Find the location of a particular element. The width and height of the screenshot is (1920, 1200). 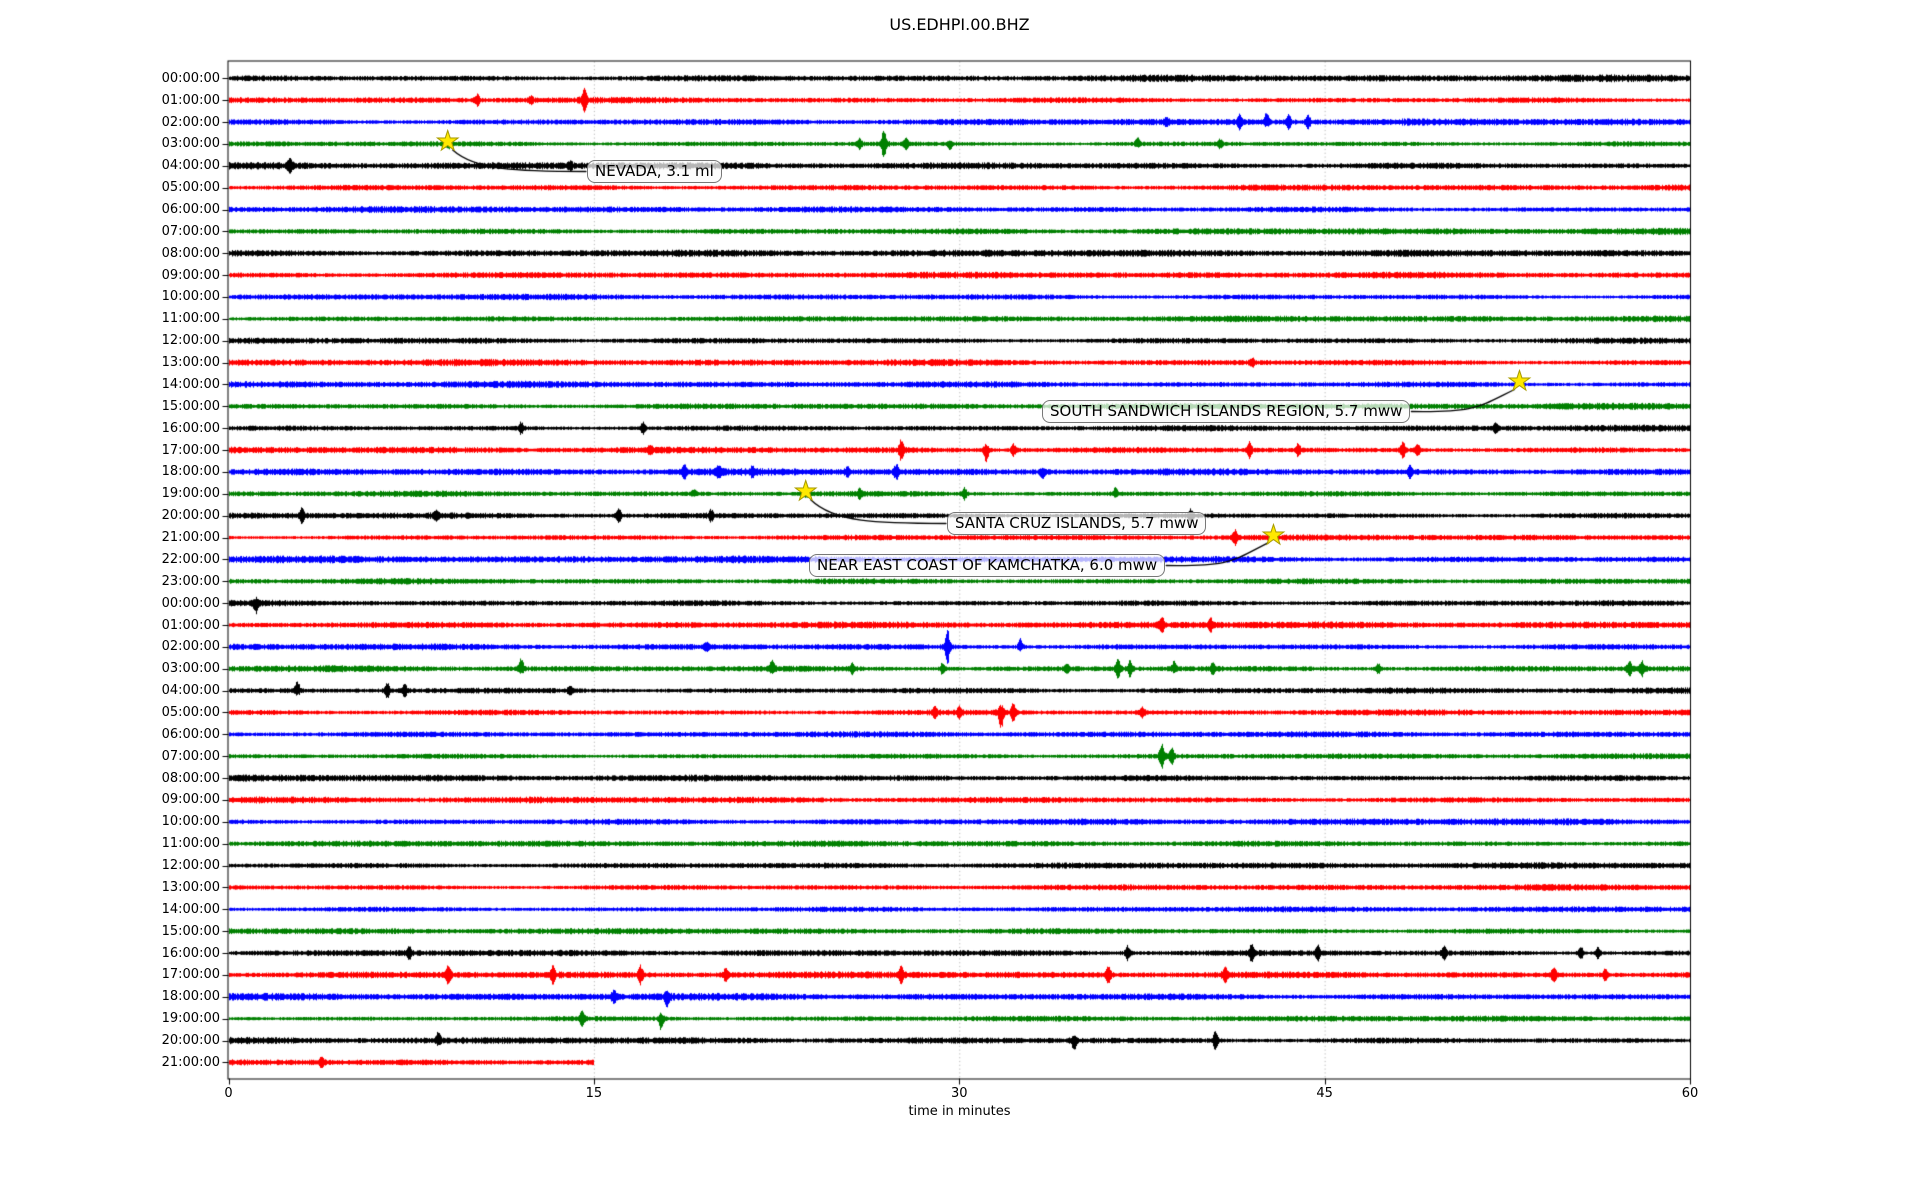

event-label-box: NEAR EAST COAST OF KAMCHATKA, 6.0 mww is located at coordinates (987, 565).